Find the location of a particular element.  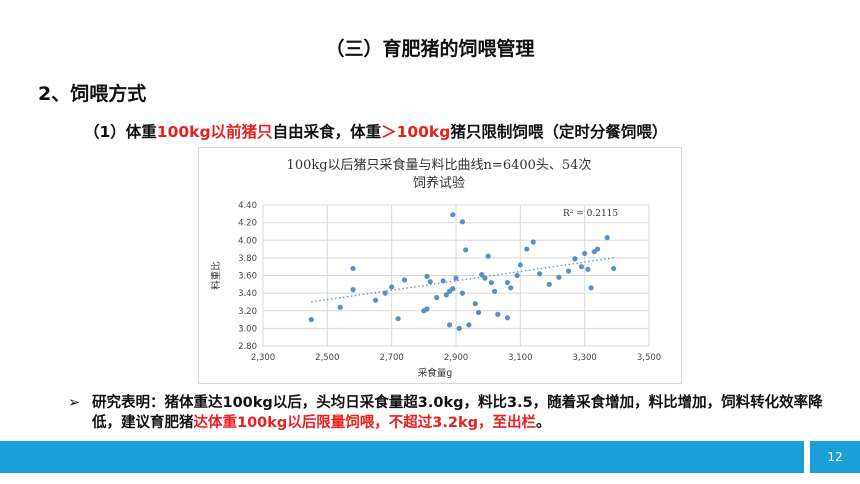

rule-highlight-2: ＞100kg is located at coordinates (416, 132).